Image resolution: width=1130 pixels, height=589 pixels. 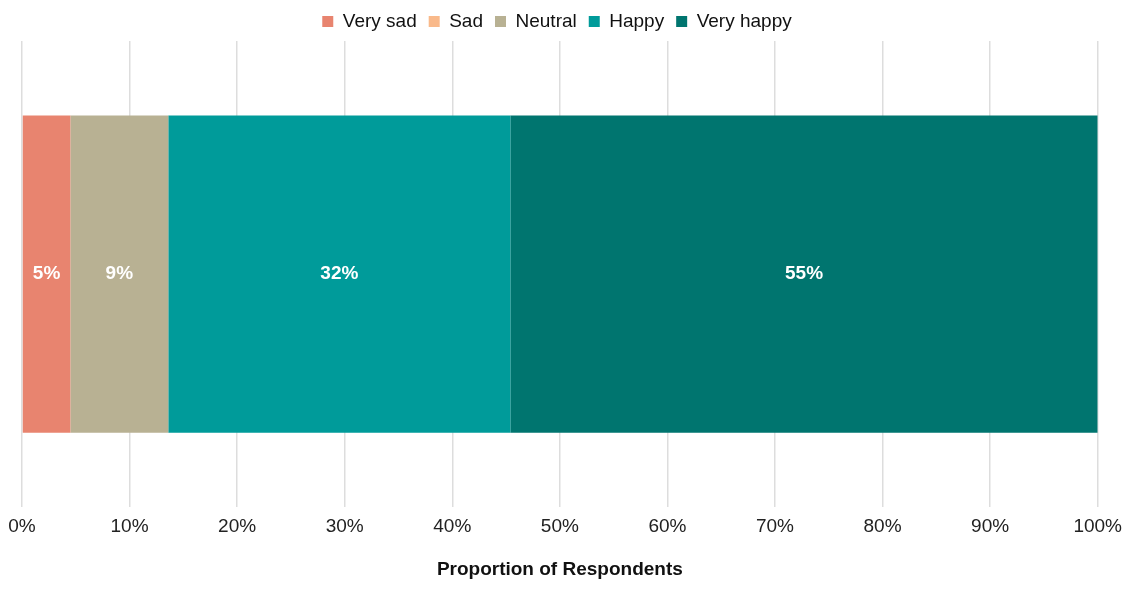 I want to click on data-label: 32%, so click(x=339, y=273).